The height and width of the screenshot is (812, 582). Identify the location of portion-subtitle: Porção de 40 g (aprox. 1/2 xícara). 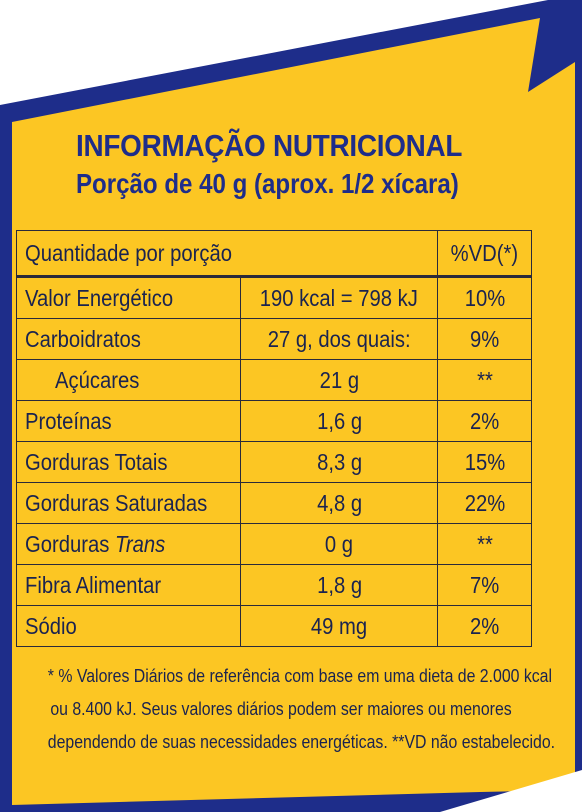
(267, 183).